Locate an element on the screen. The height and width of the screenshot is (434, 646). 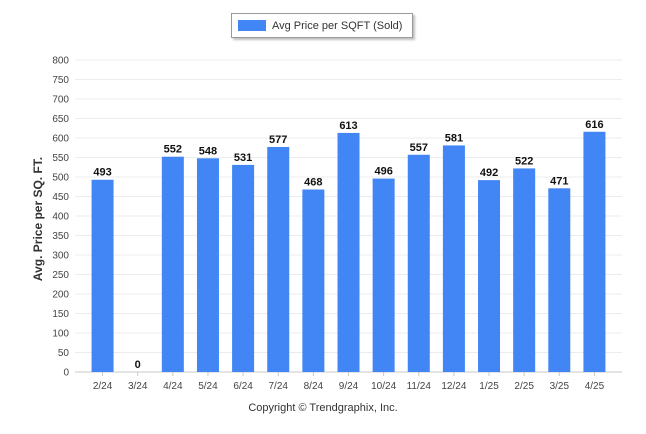
x-tick-label: 5/24 is located at coordinates (208, 386).